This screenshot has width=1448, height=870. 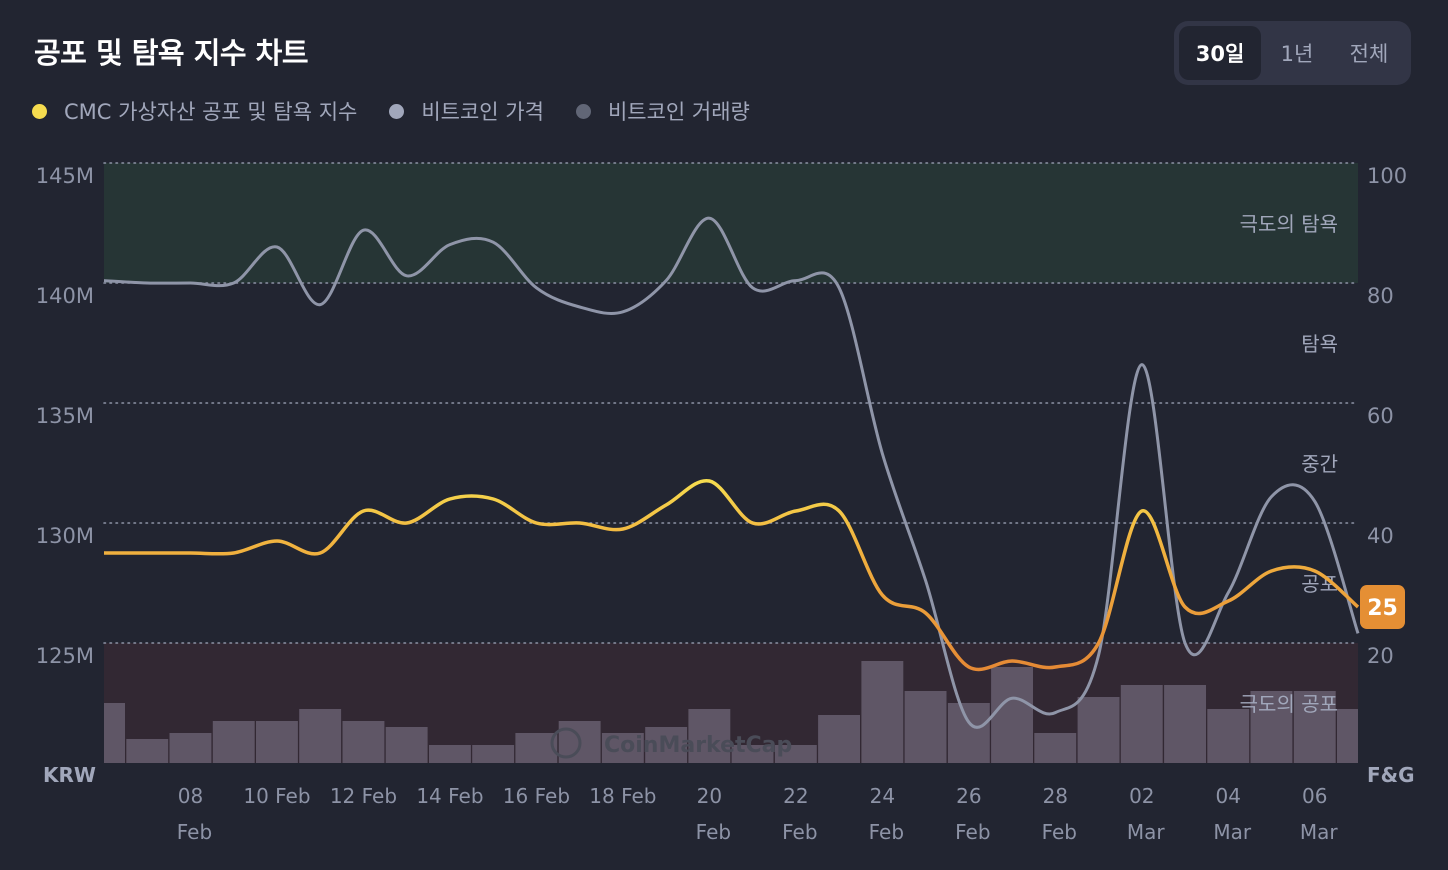 I want to click on right-axis-tick: 20, so click(x=1380, y=656).